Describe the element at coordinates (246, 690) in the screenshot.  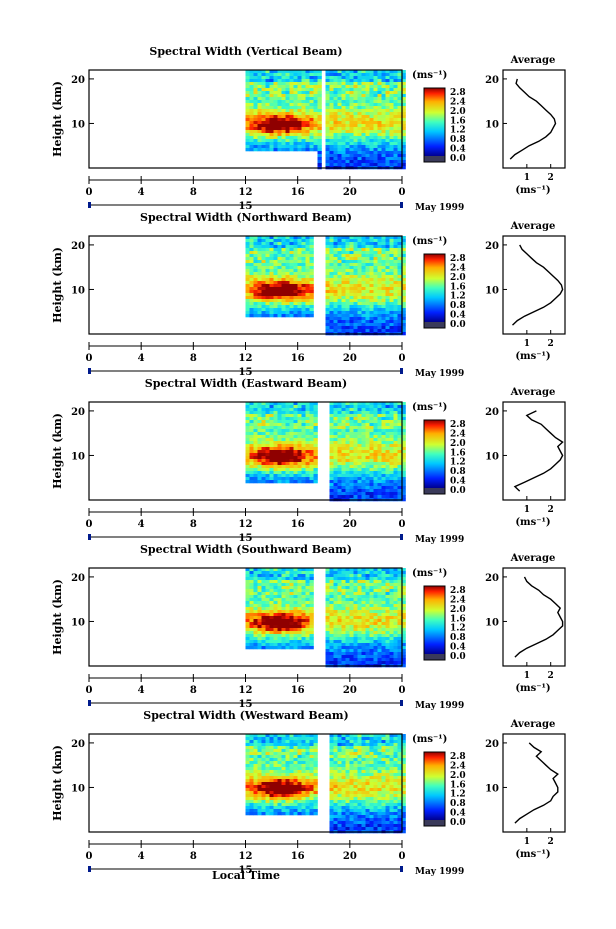
I see `x-tick-label: 12` at that location.